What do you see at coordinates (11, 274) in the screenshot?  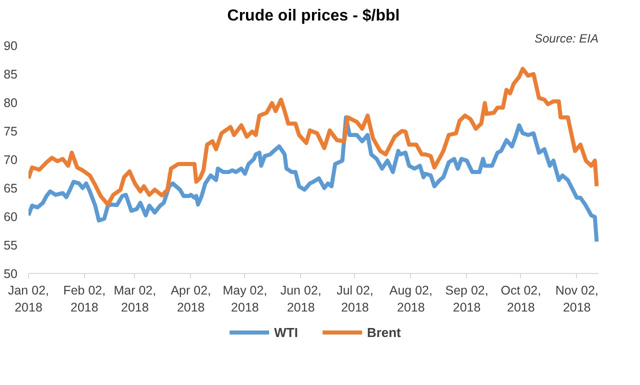 I see `y-tick-label: 50` at bounding box center [11, 274].